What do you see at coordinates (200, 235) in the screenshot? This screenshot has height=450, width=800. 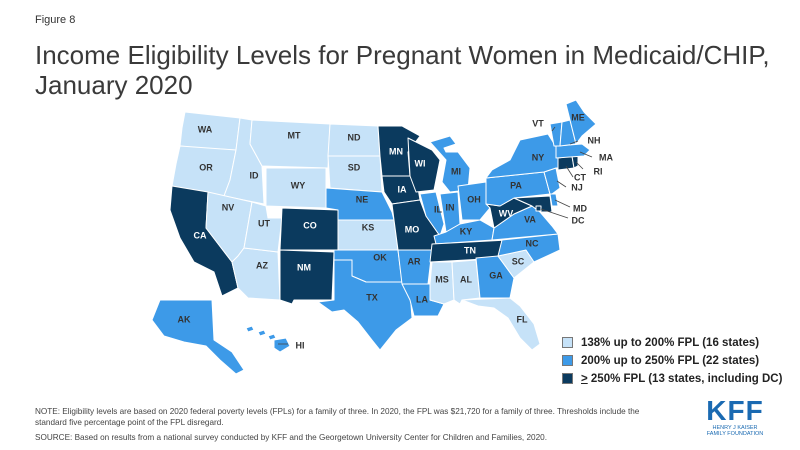 I see `label-ca: CA` at bounding box center [200, 235].